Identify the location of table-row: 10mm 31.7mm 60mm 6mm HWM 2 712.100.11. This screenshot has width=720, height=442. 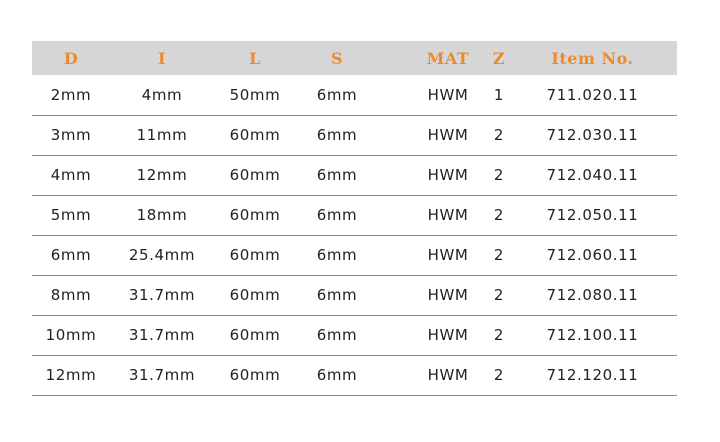
(354, 335).